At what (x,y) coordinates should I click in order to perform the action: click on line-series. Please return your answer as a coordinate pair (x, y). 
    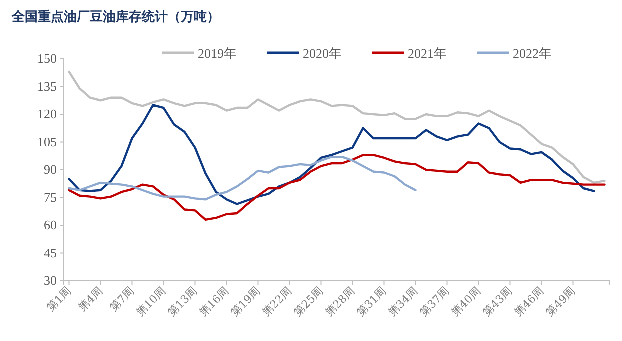
    Looking at the image, I should click on (242, 178).